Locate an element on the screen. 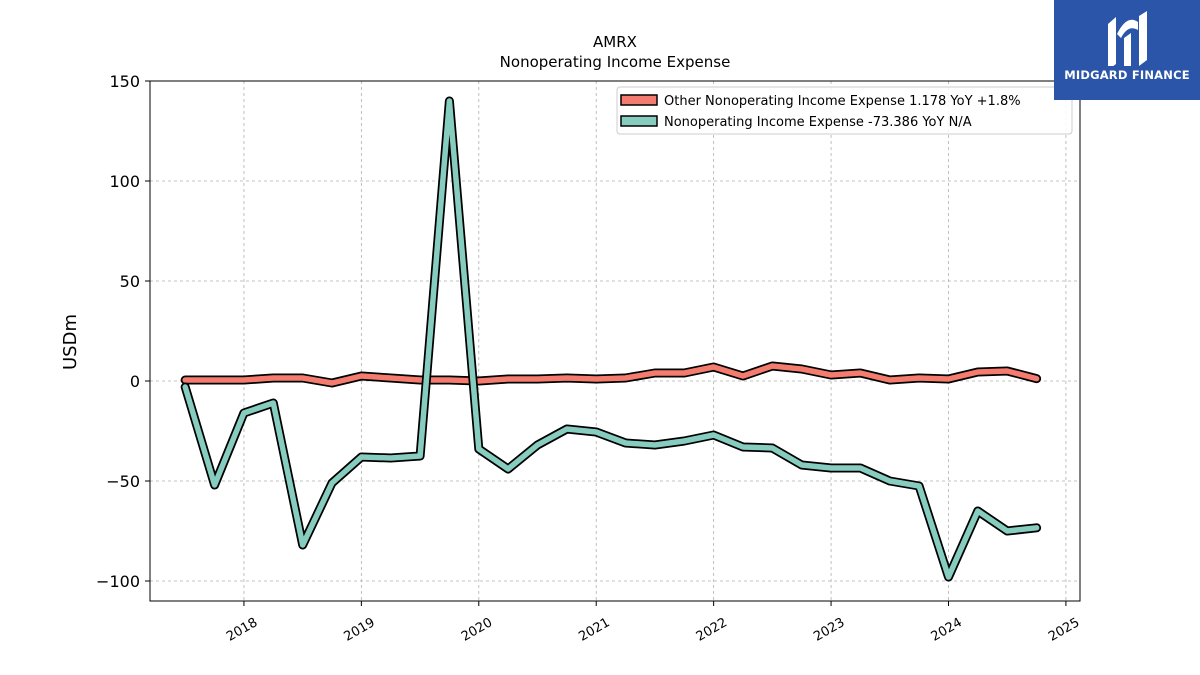 This screenshot has height=675, width=1200. y-axis-label: USDm is located at coordinates (70, 342).